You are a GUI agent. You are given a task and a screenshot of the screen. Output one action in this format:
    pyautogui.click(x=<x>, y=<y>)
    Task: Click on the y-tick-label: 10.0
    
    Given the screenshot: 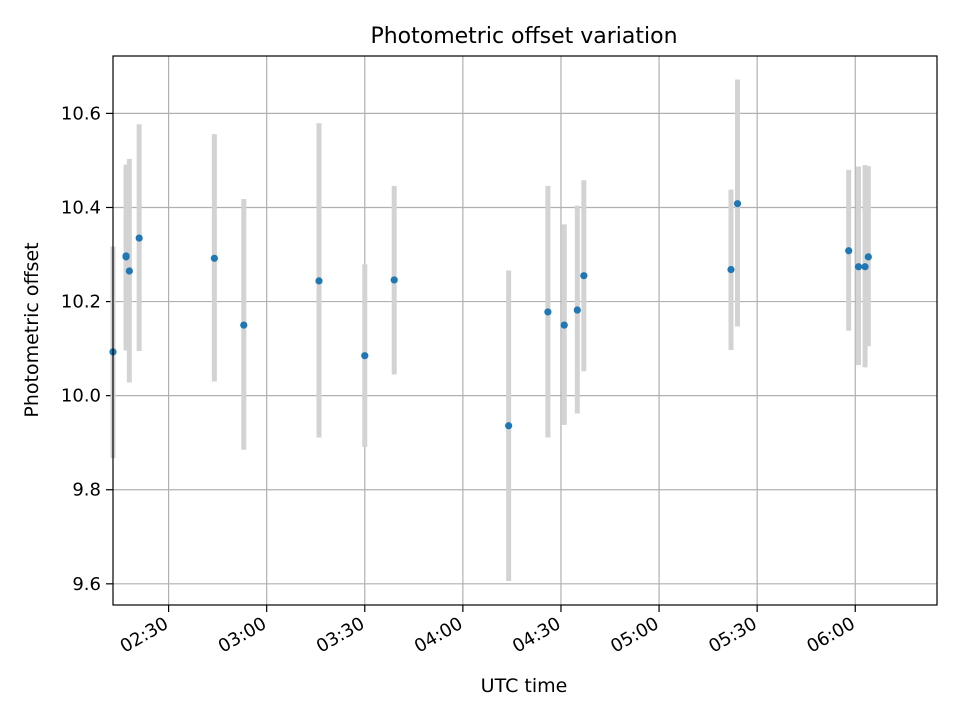 What is the action you would take?
    pyautogui.click(x=81, y=396)
    